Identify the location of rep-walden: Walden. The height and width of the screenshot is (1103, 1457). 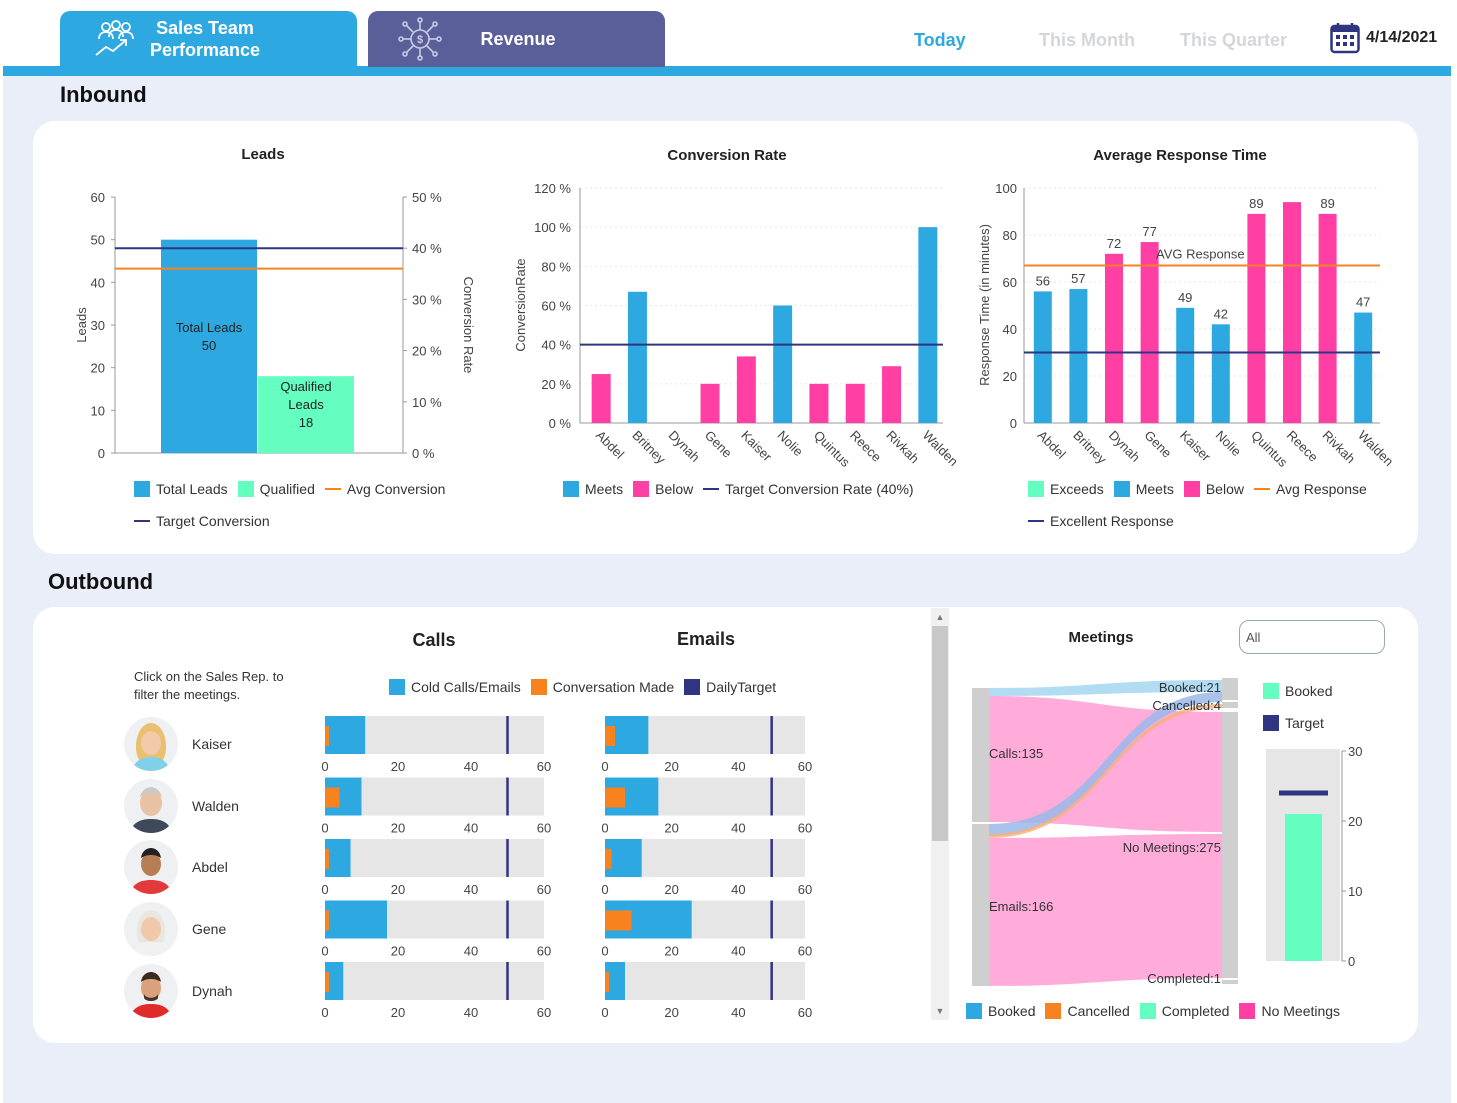
(181, 806).